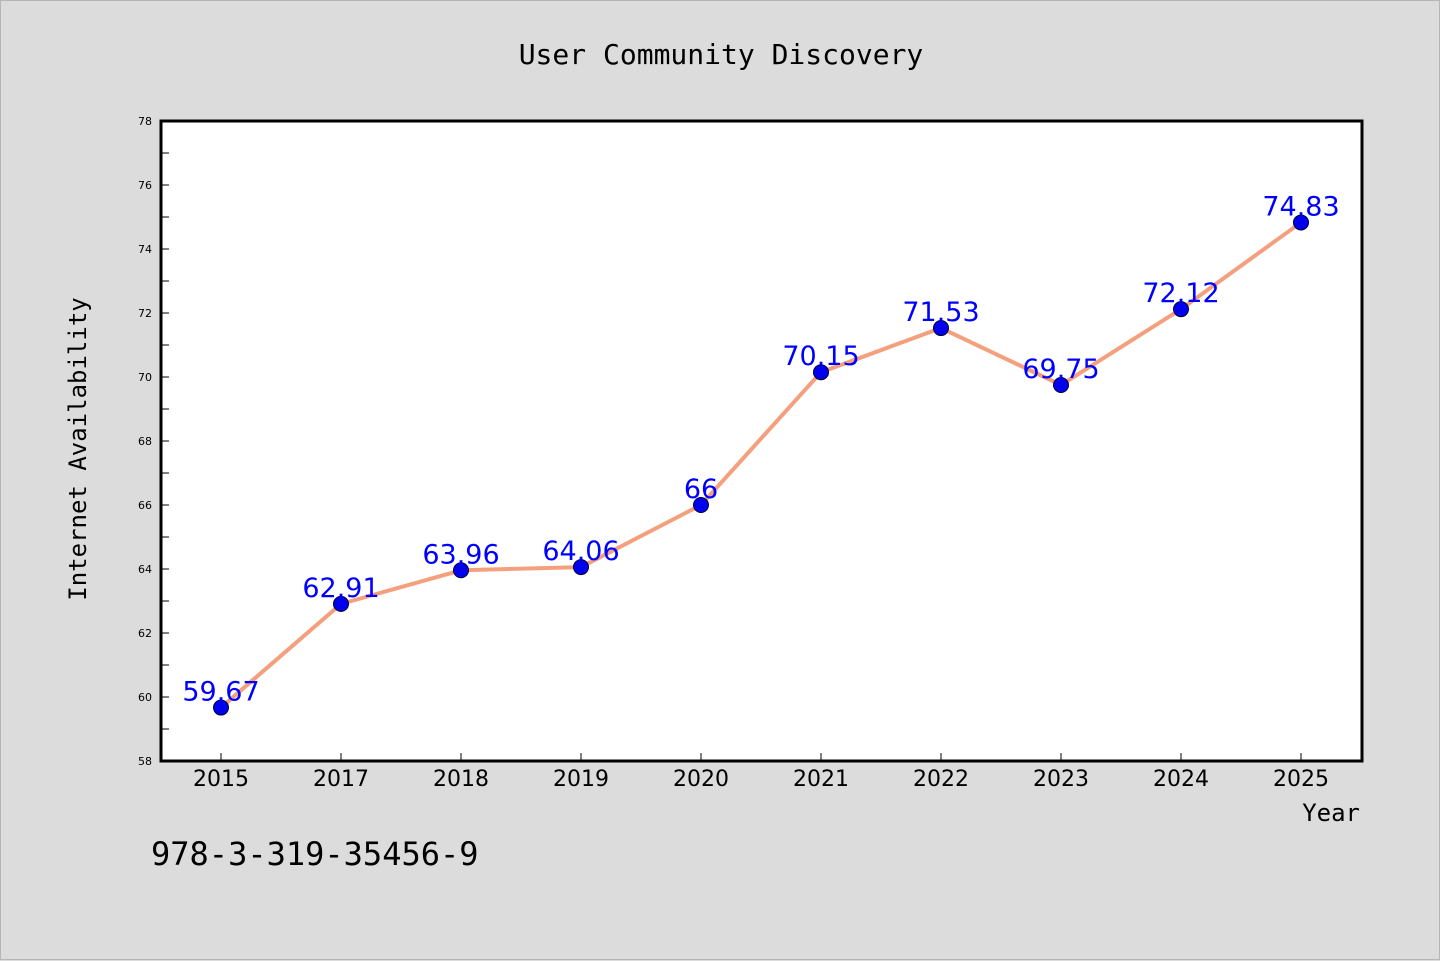 Image resolution: width=1440 pixels, height=961 pixels. What do you see at coordinates (341, 779) in the screenshot?
I see `x-tick-label: 2017` at bounding box center [341, 779].